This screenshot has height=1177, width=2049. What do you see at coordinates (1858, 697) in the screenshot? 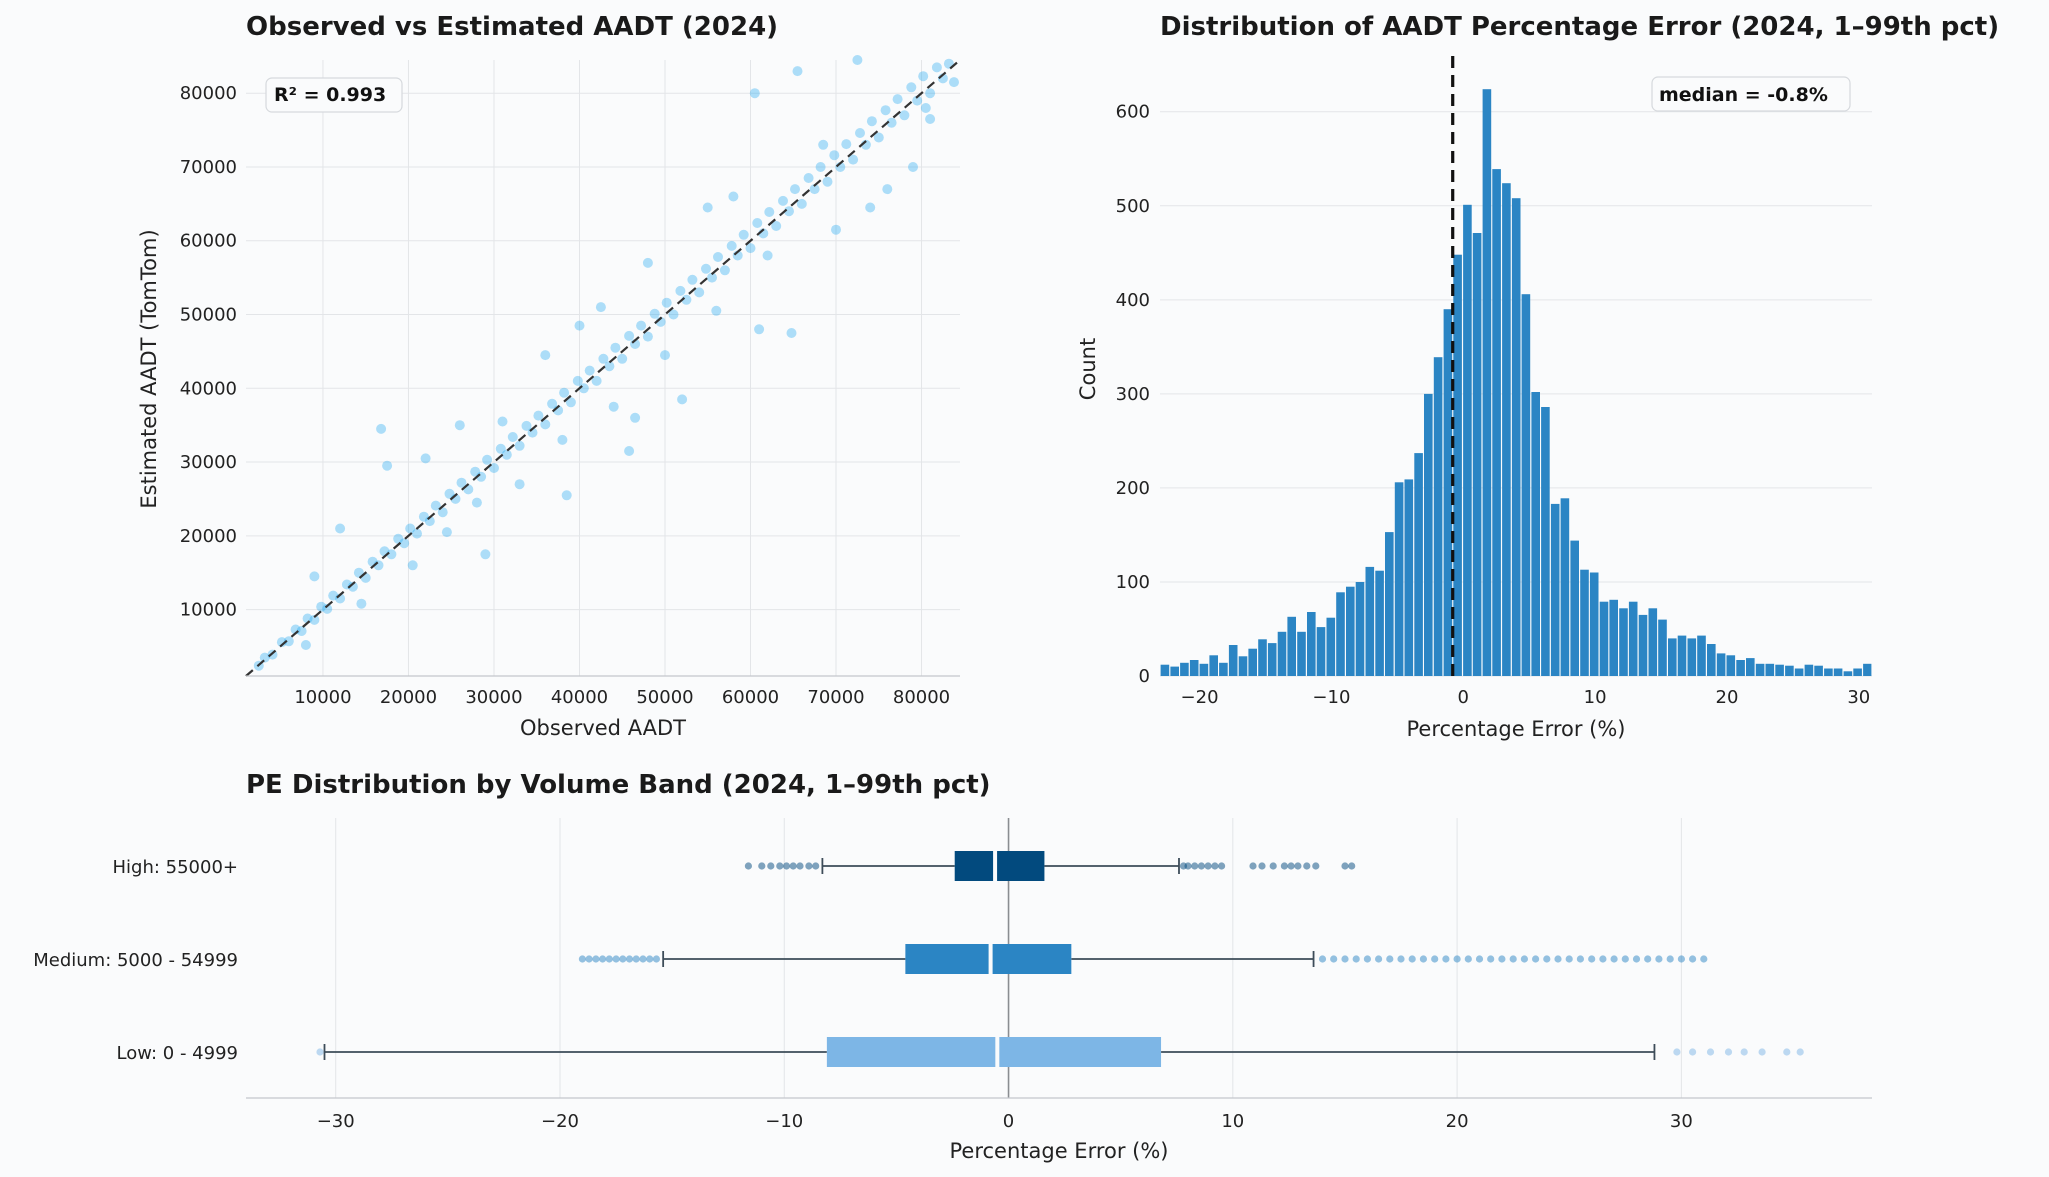
I see `histogram-x-tick-label: 30` at bounding box center [1858, 697].